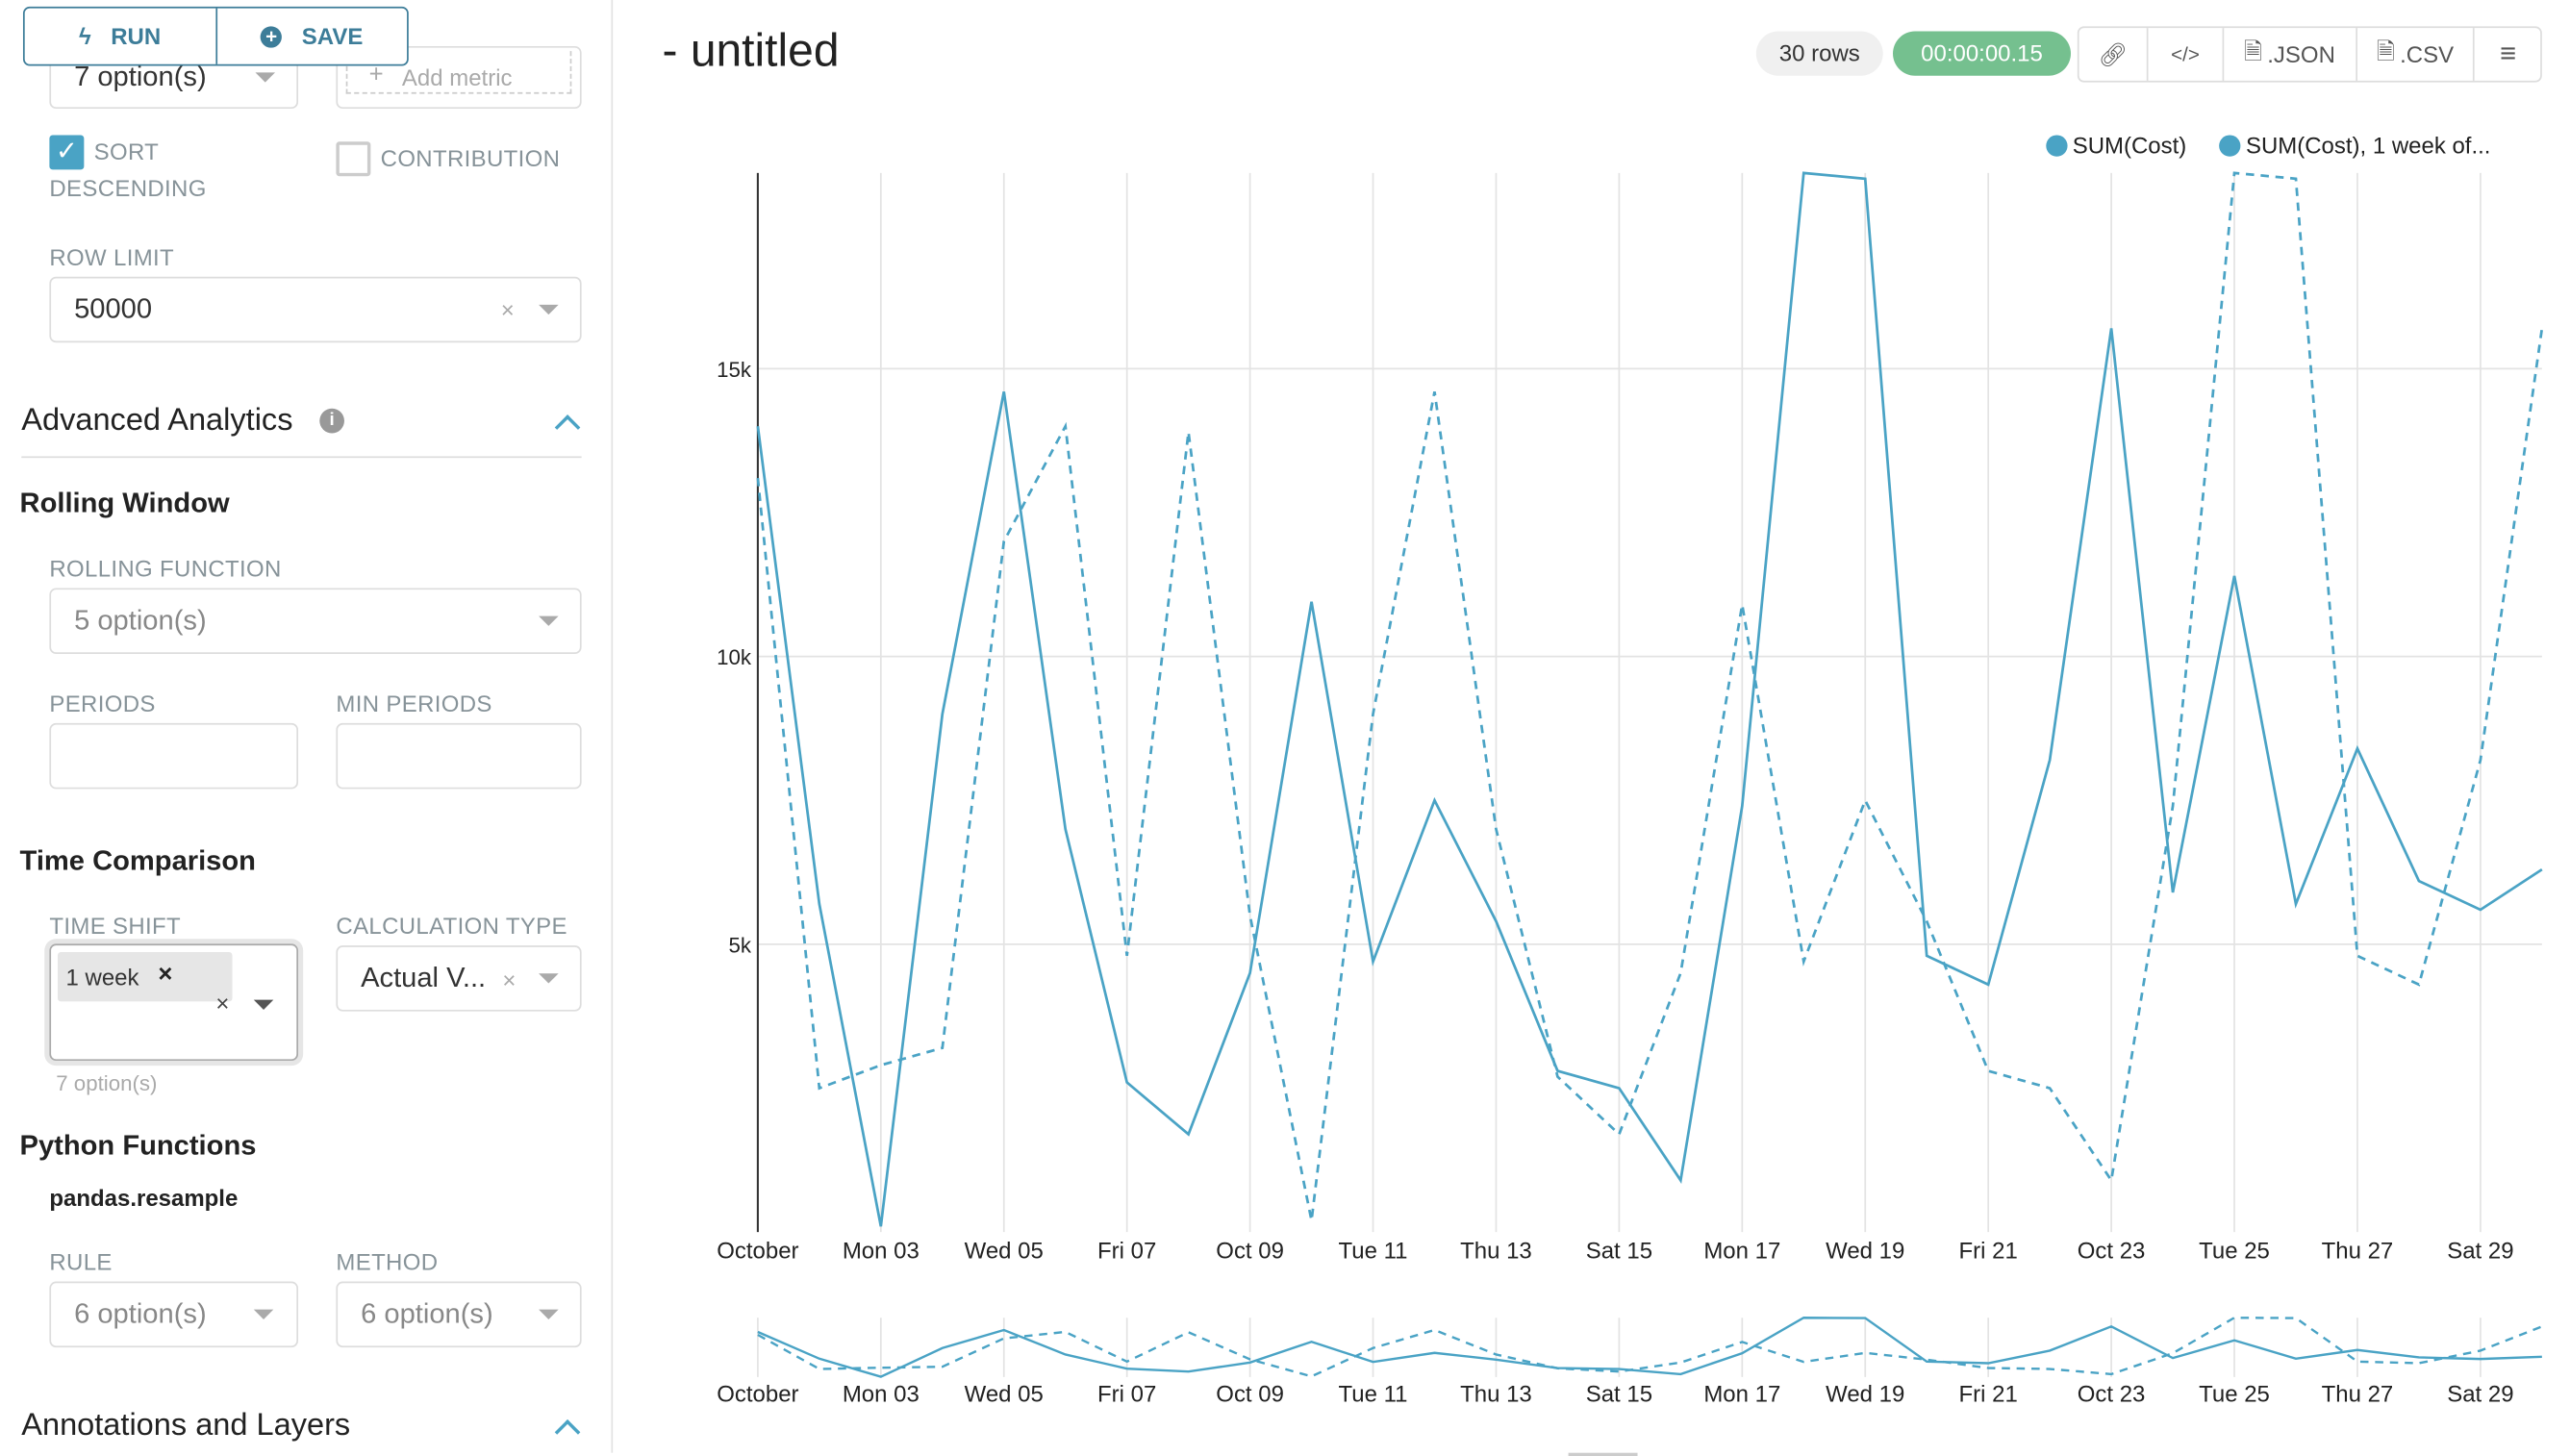 The width and height of the screenshot is (2570, 1456). I want to click on method-label: METHOD, so click(387, 1262).